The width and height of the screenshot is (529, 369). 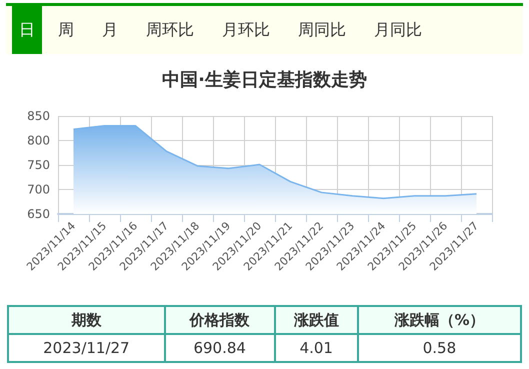 What do you see at coordinates (38, 141) in the screenshot?
I see `y-tick-label: 800` at bounding box center [38, 141].